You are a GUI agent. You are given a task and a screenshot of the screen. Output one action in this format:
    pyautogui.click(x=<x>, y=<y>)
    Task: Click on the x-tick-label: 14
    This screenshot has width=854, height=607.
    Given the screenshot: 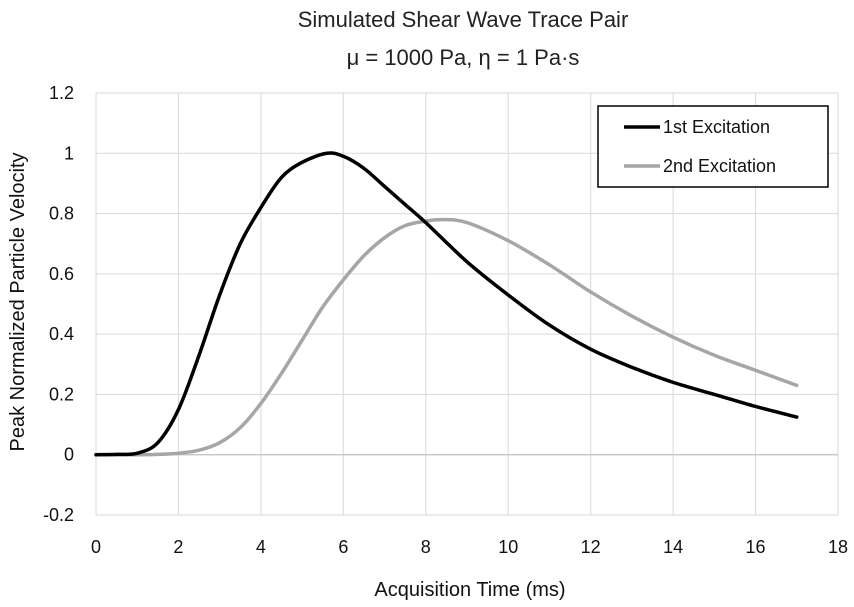 What is the action you would take?
    pyautogui.click(x=673, y=547)
    